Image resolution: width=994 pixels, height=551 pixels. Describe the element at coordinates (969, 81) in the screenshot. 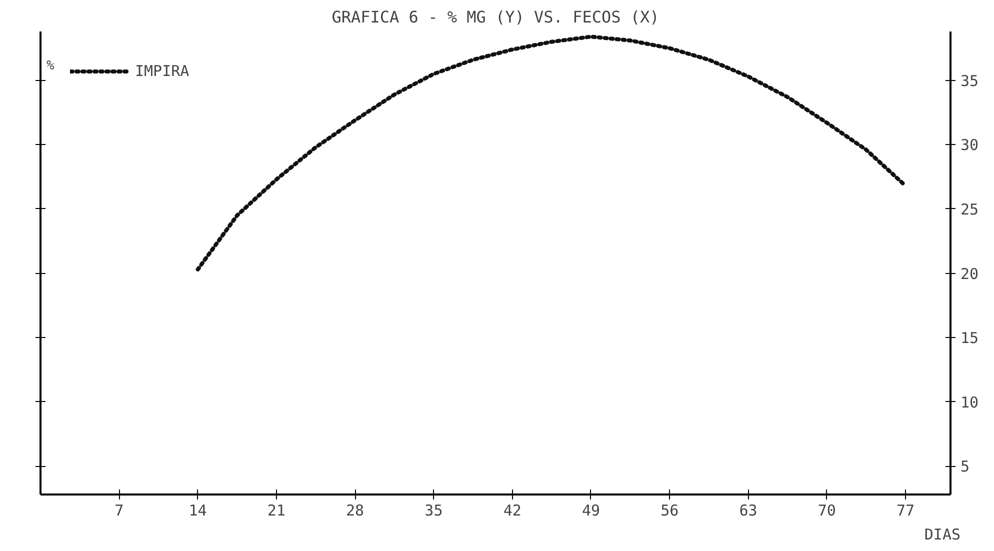

I see `y-tick-label: 35` at that location.